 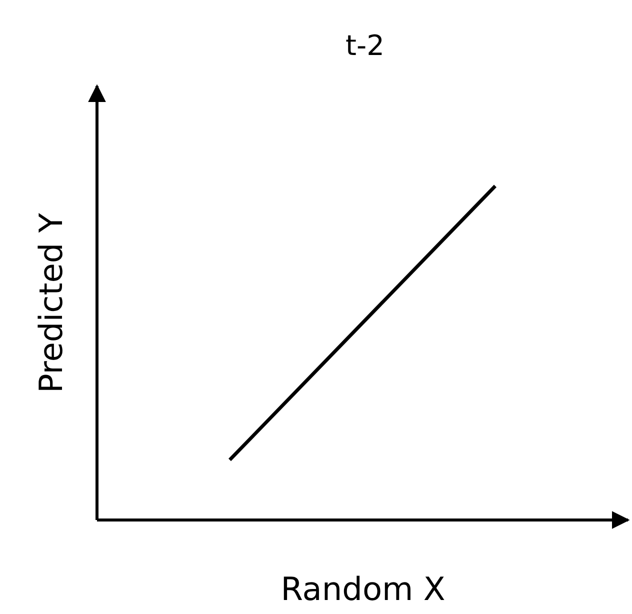 I want to click on x-axis-title: Random X, so click(x=363, y=589).